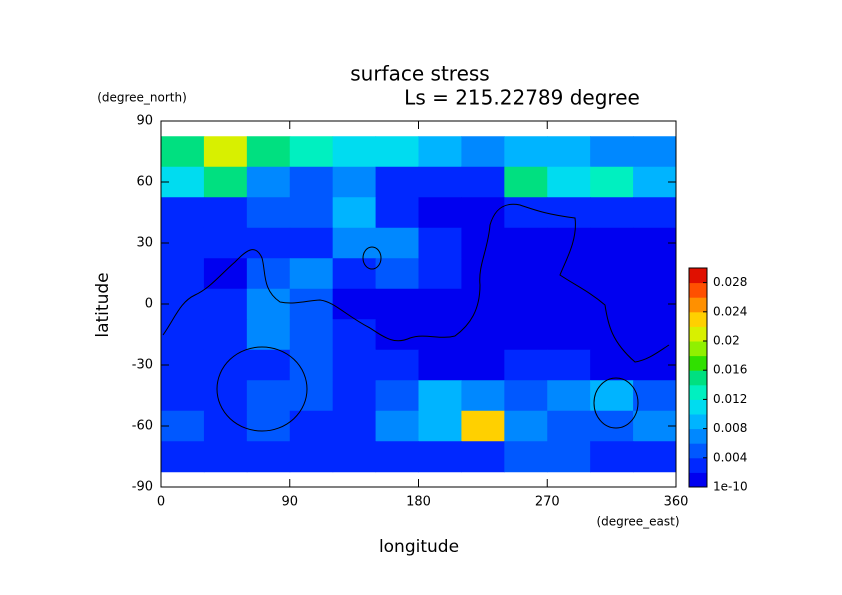 The height and width of the screenshot is (595, 842). What do you see at coordinates (730, 282) in the screenshot?
I see `colorbar-tick-label: 0.028` at bounding box center [730, 282].